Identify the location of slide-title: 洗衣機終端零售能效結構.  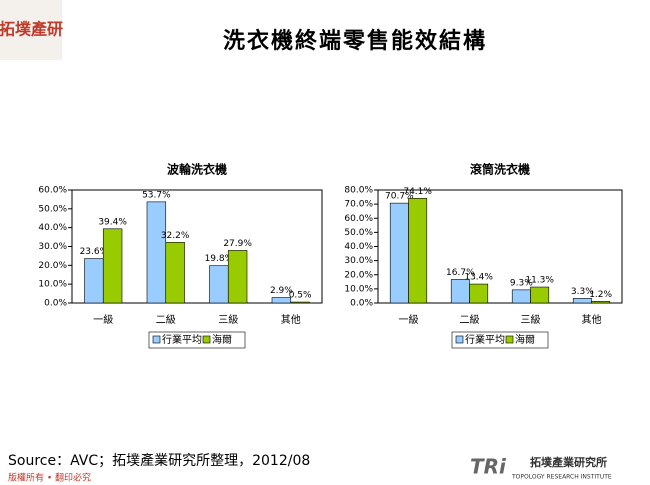
(355, 41).